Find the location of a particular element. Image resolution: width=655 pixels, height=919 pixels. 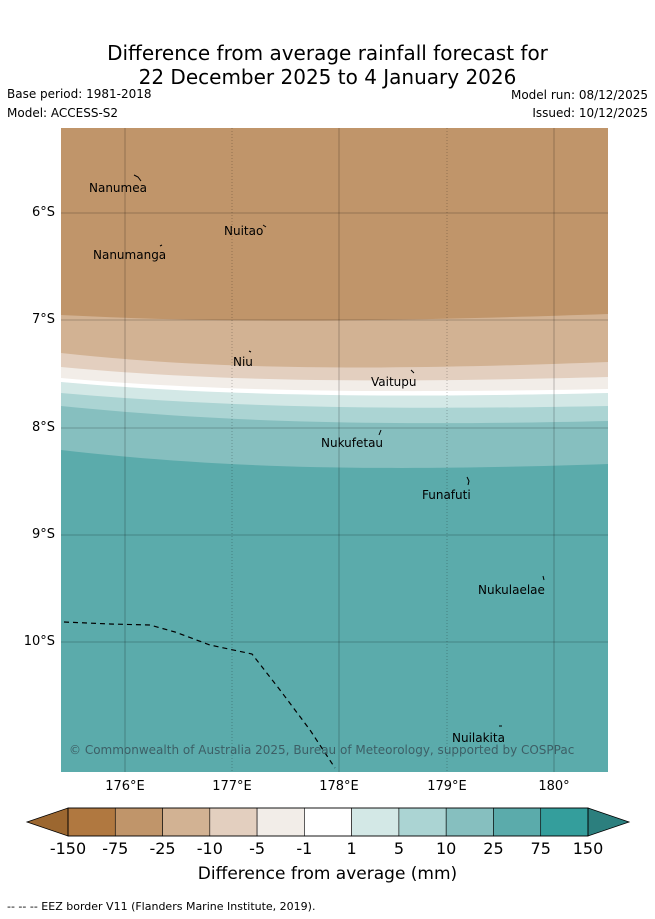

colorbar-tick: -150 is located at coordinates (68, 848).